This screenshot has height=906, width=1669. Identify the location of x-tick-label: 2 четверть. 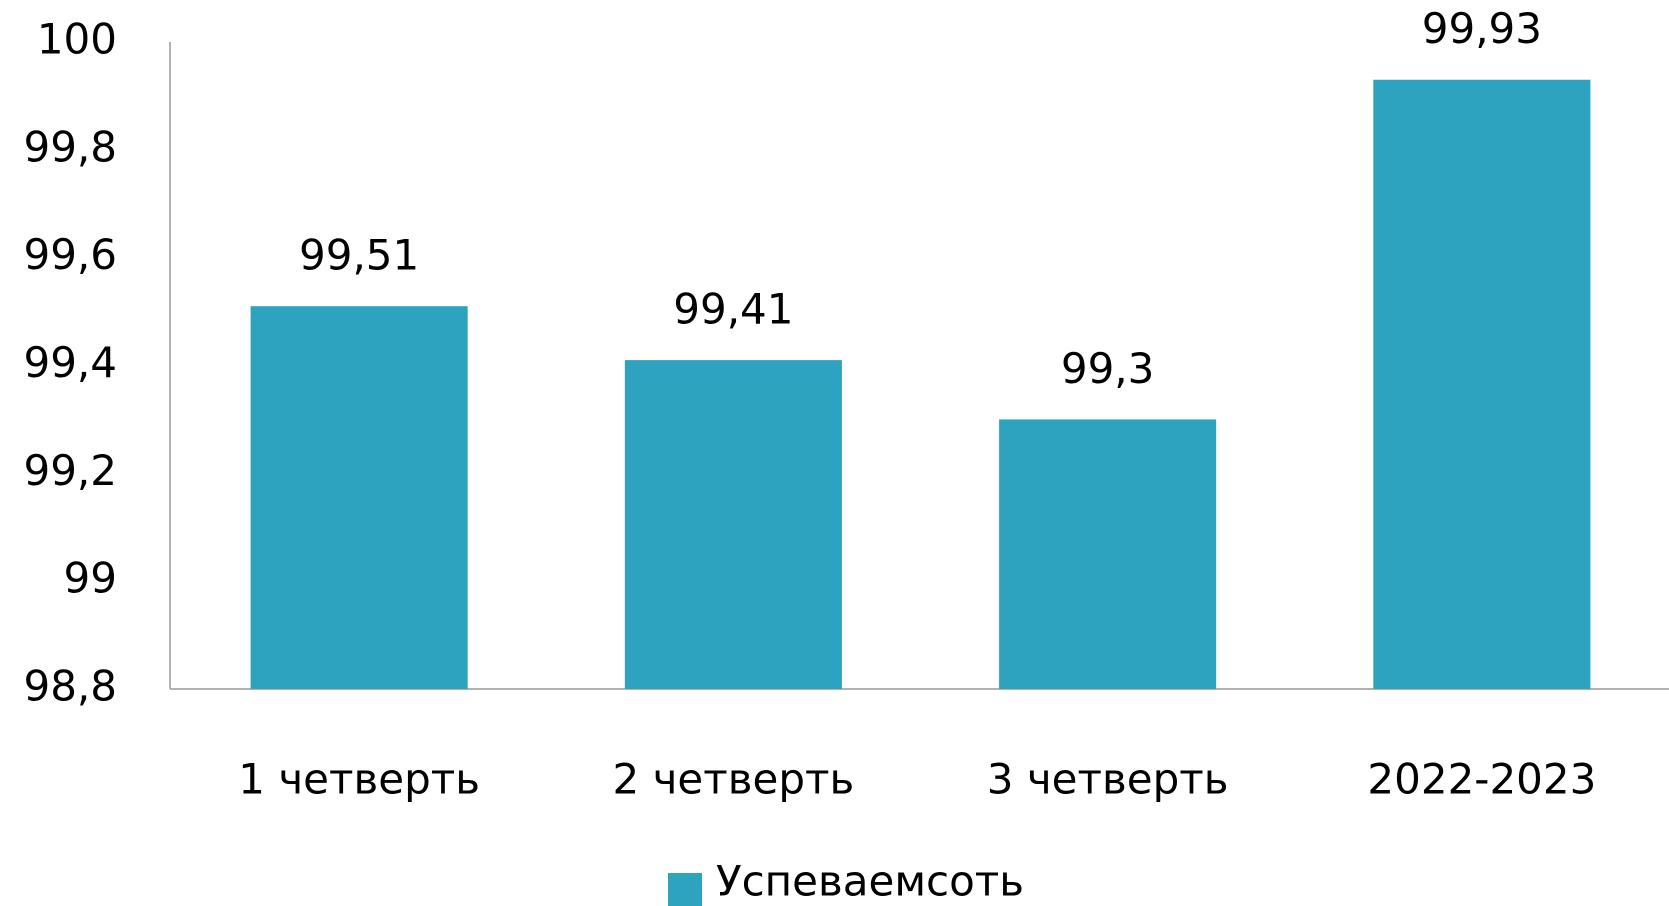
(734, 779).